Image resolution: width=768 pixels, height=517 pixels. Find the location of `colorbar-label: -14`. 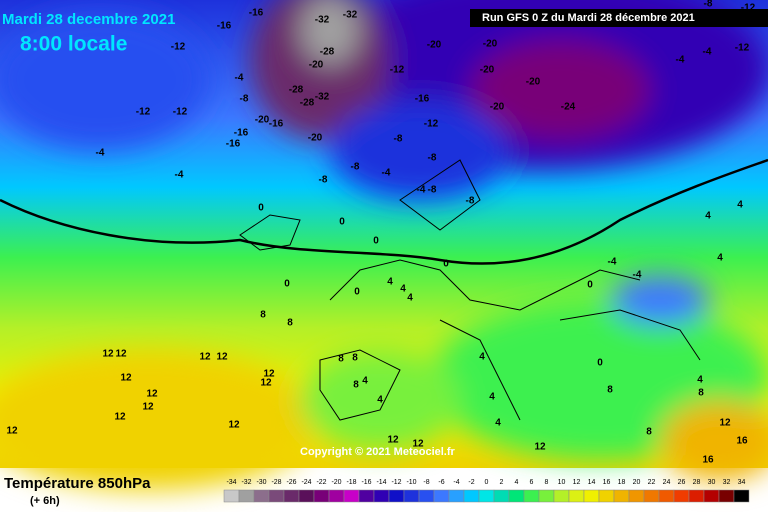

colorbar-label: -14 is located at coordinates (381, 482).